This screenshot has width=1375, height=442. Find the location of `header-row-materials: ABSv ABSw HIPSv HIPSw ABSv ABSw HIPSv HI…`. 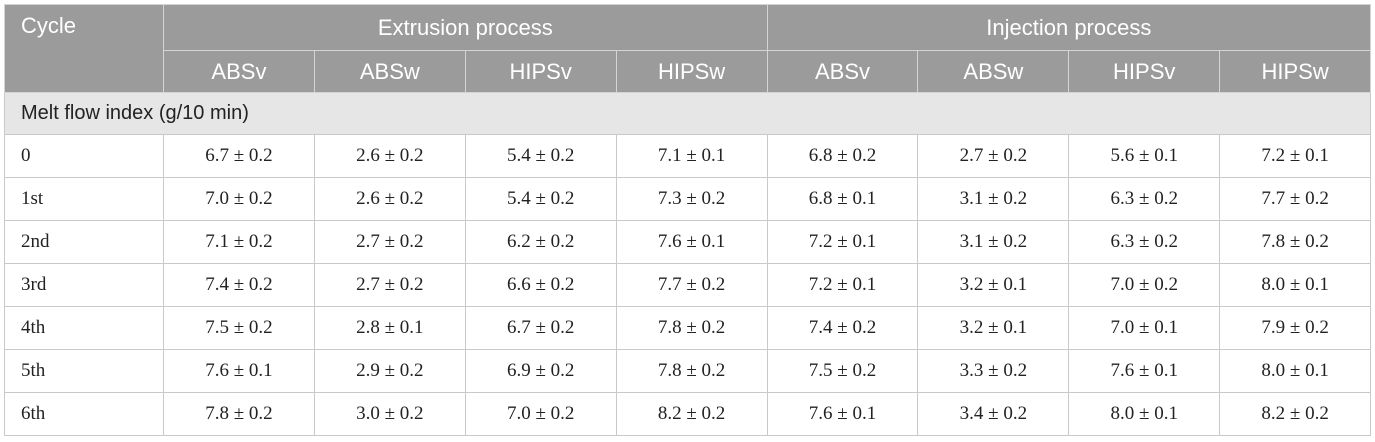

header-row-materials: ABSv ABSw HIPSv HIPSw ABSv ABSw HIPSv HI… is located at coordinates (688, 71).